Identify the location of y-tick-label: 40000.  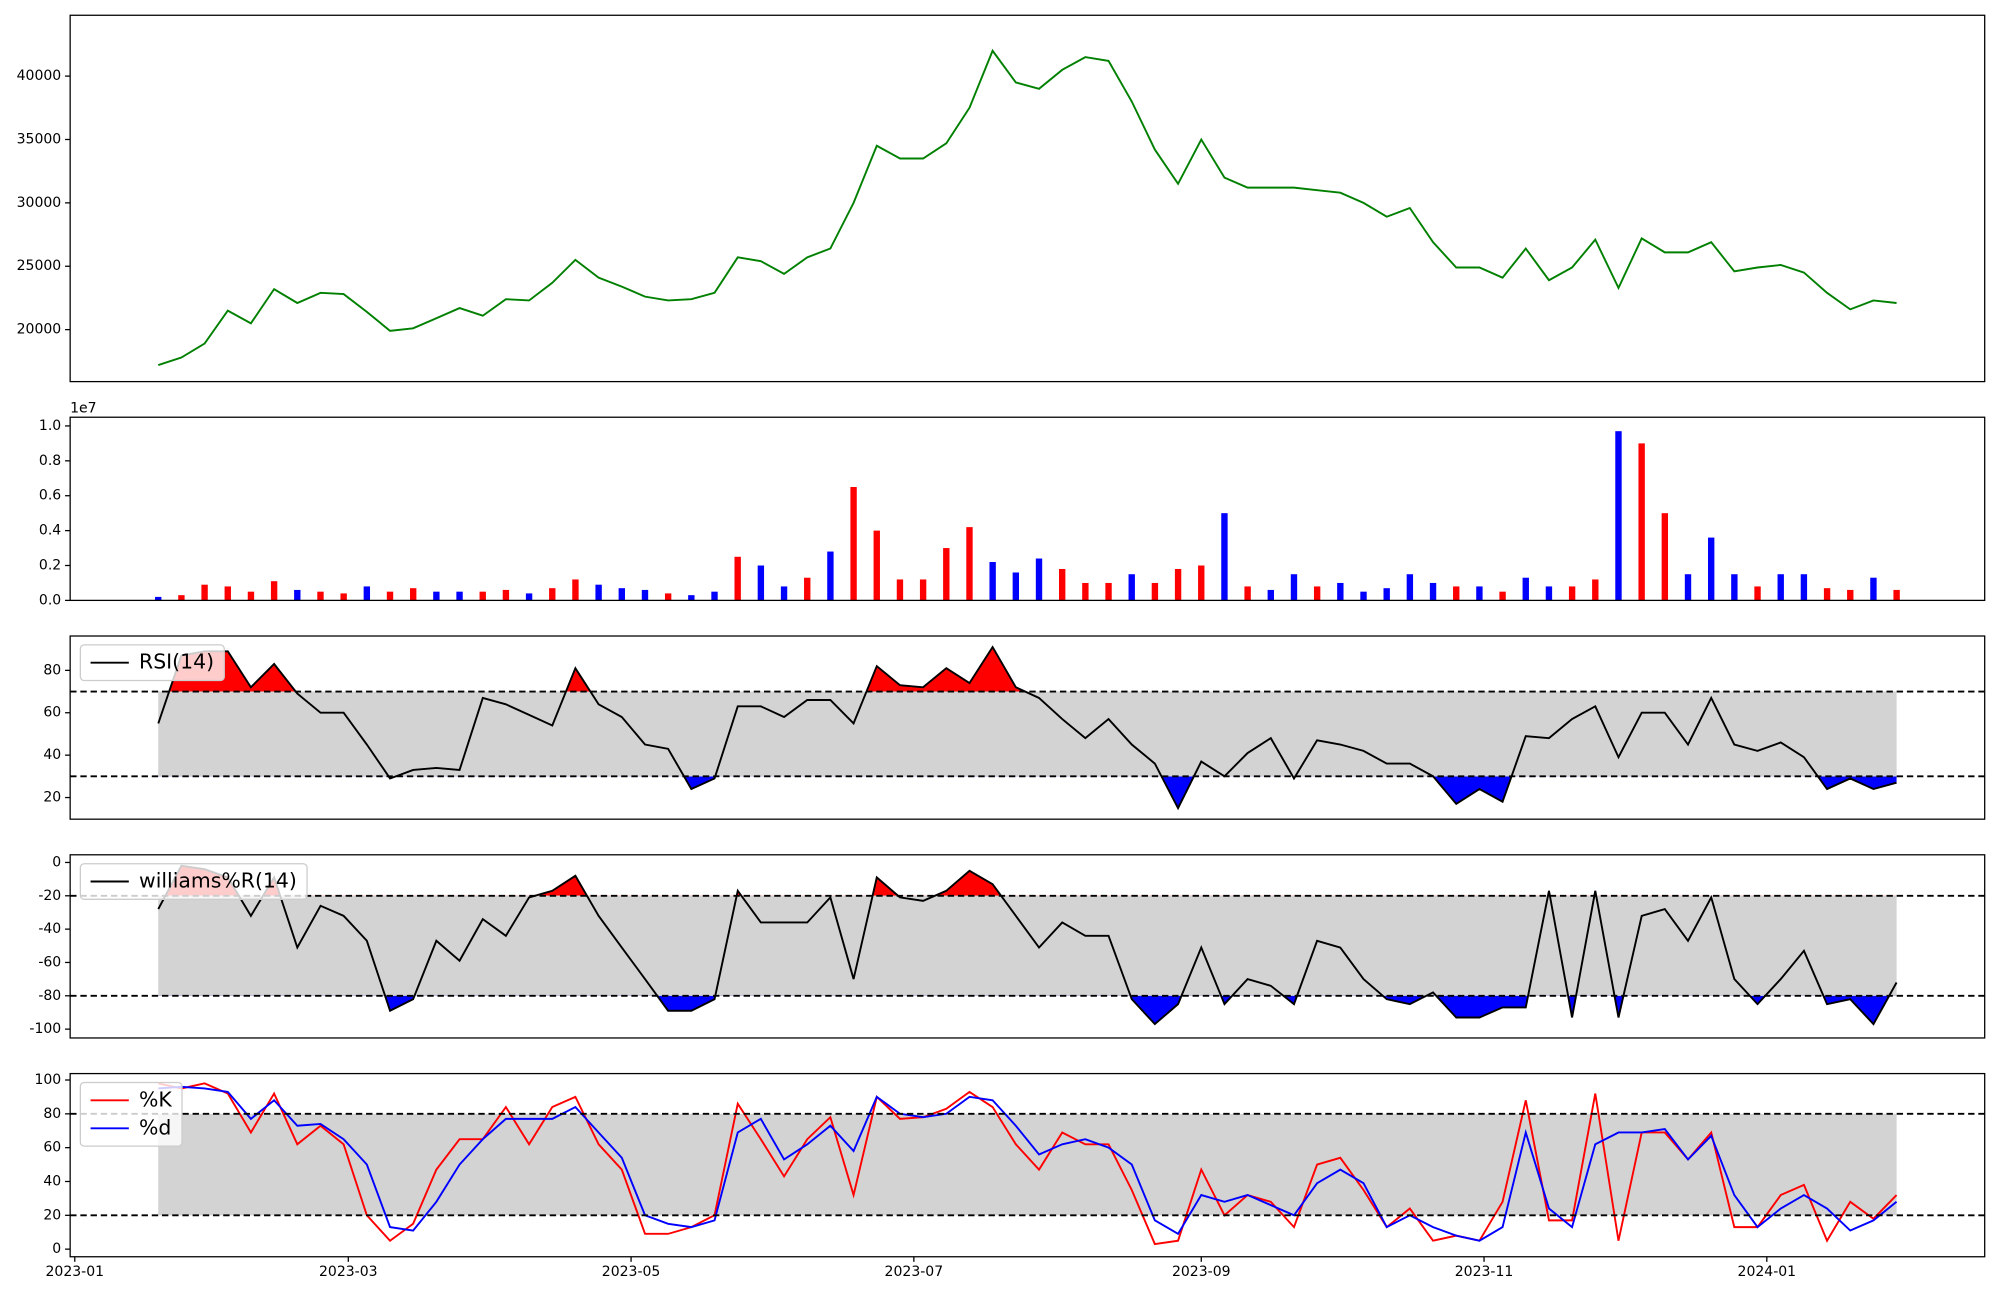
(39, 76).